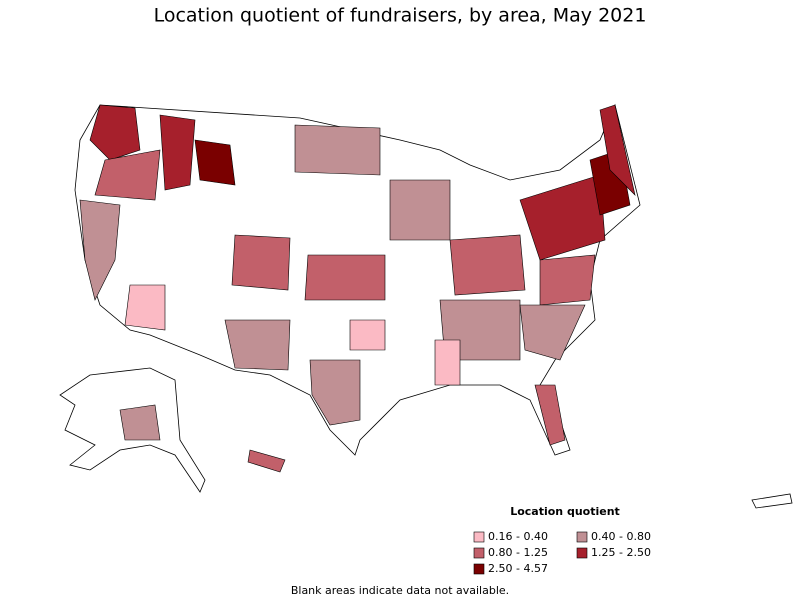 The width and height of the screenshot is (800, 604). What do you see at coordinates (772, 501) in the screenshot?
I see `puerto-rico` at bounding box center [772, 501].